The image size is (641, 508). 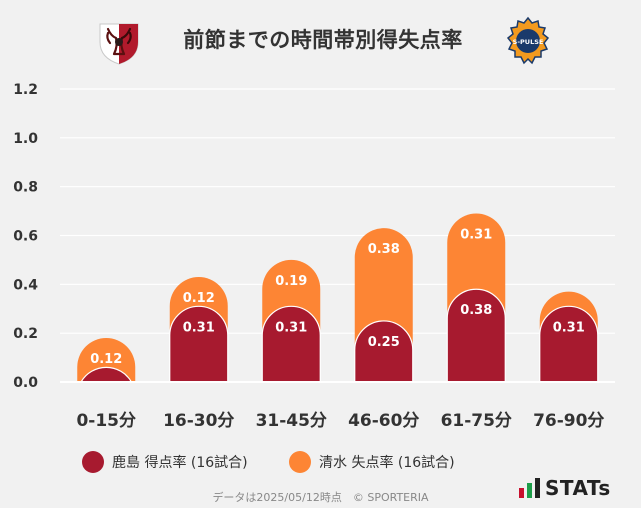 What do you see at coordinates (476, 421) in the screenshot?
I see `x-tick-label: 61-75分` at bounding box center [476, 421].